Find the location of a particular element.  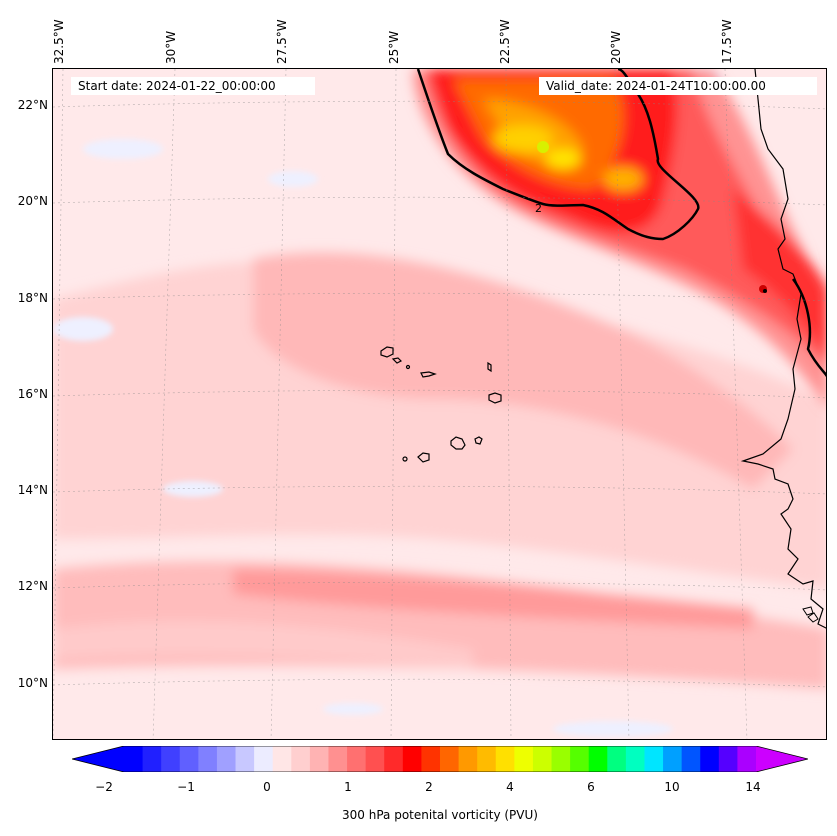

lat-label-12n: 12°N is located at coordinates (32, 586).